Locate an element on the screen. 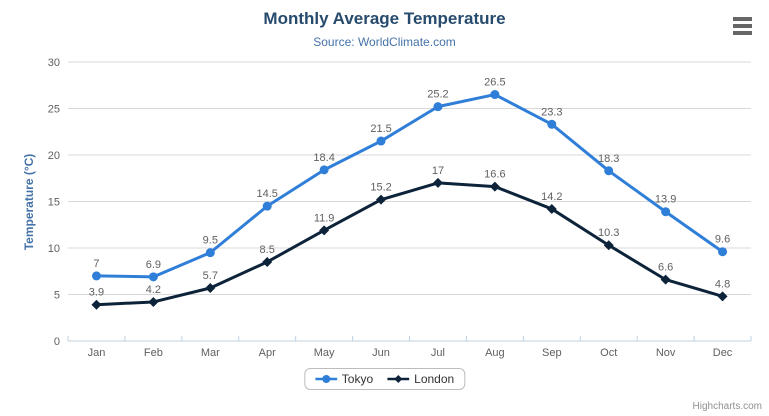 The height and width of the screenshot is (416, 769). data-label: 26.5 is located at coordinates (494, 83).